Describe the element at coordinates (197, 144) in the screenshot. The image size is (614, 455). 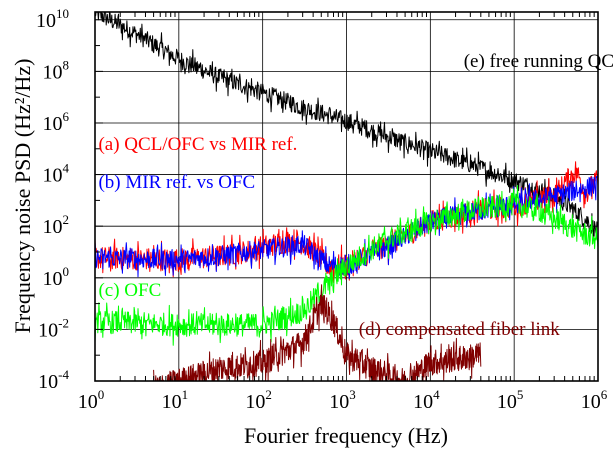
I see `annotation-a: (a) QCL/OFC vs MIR ref.` at that location.